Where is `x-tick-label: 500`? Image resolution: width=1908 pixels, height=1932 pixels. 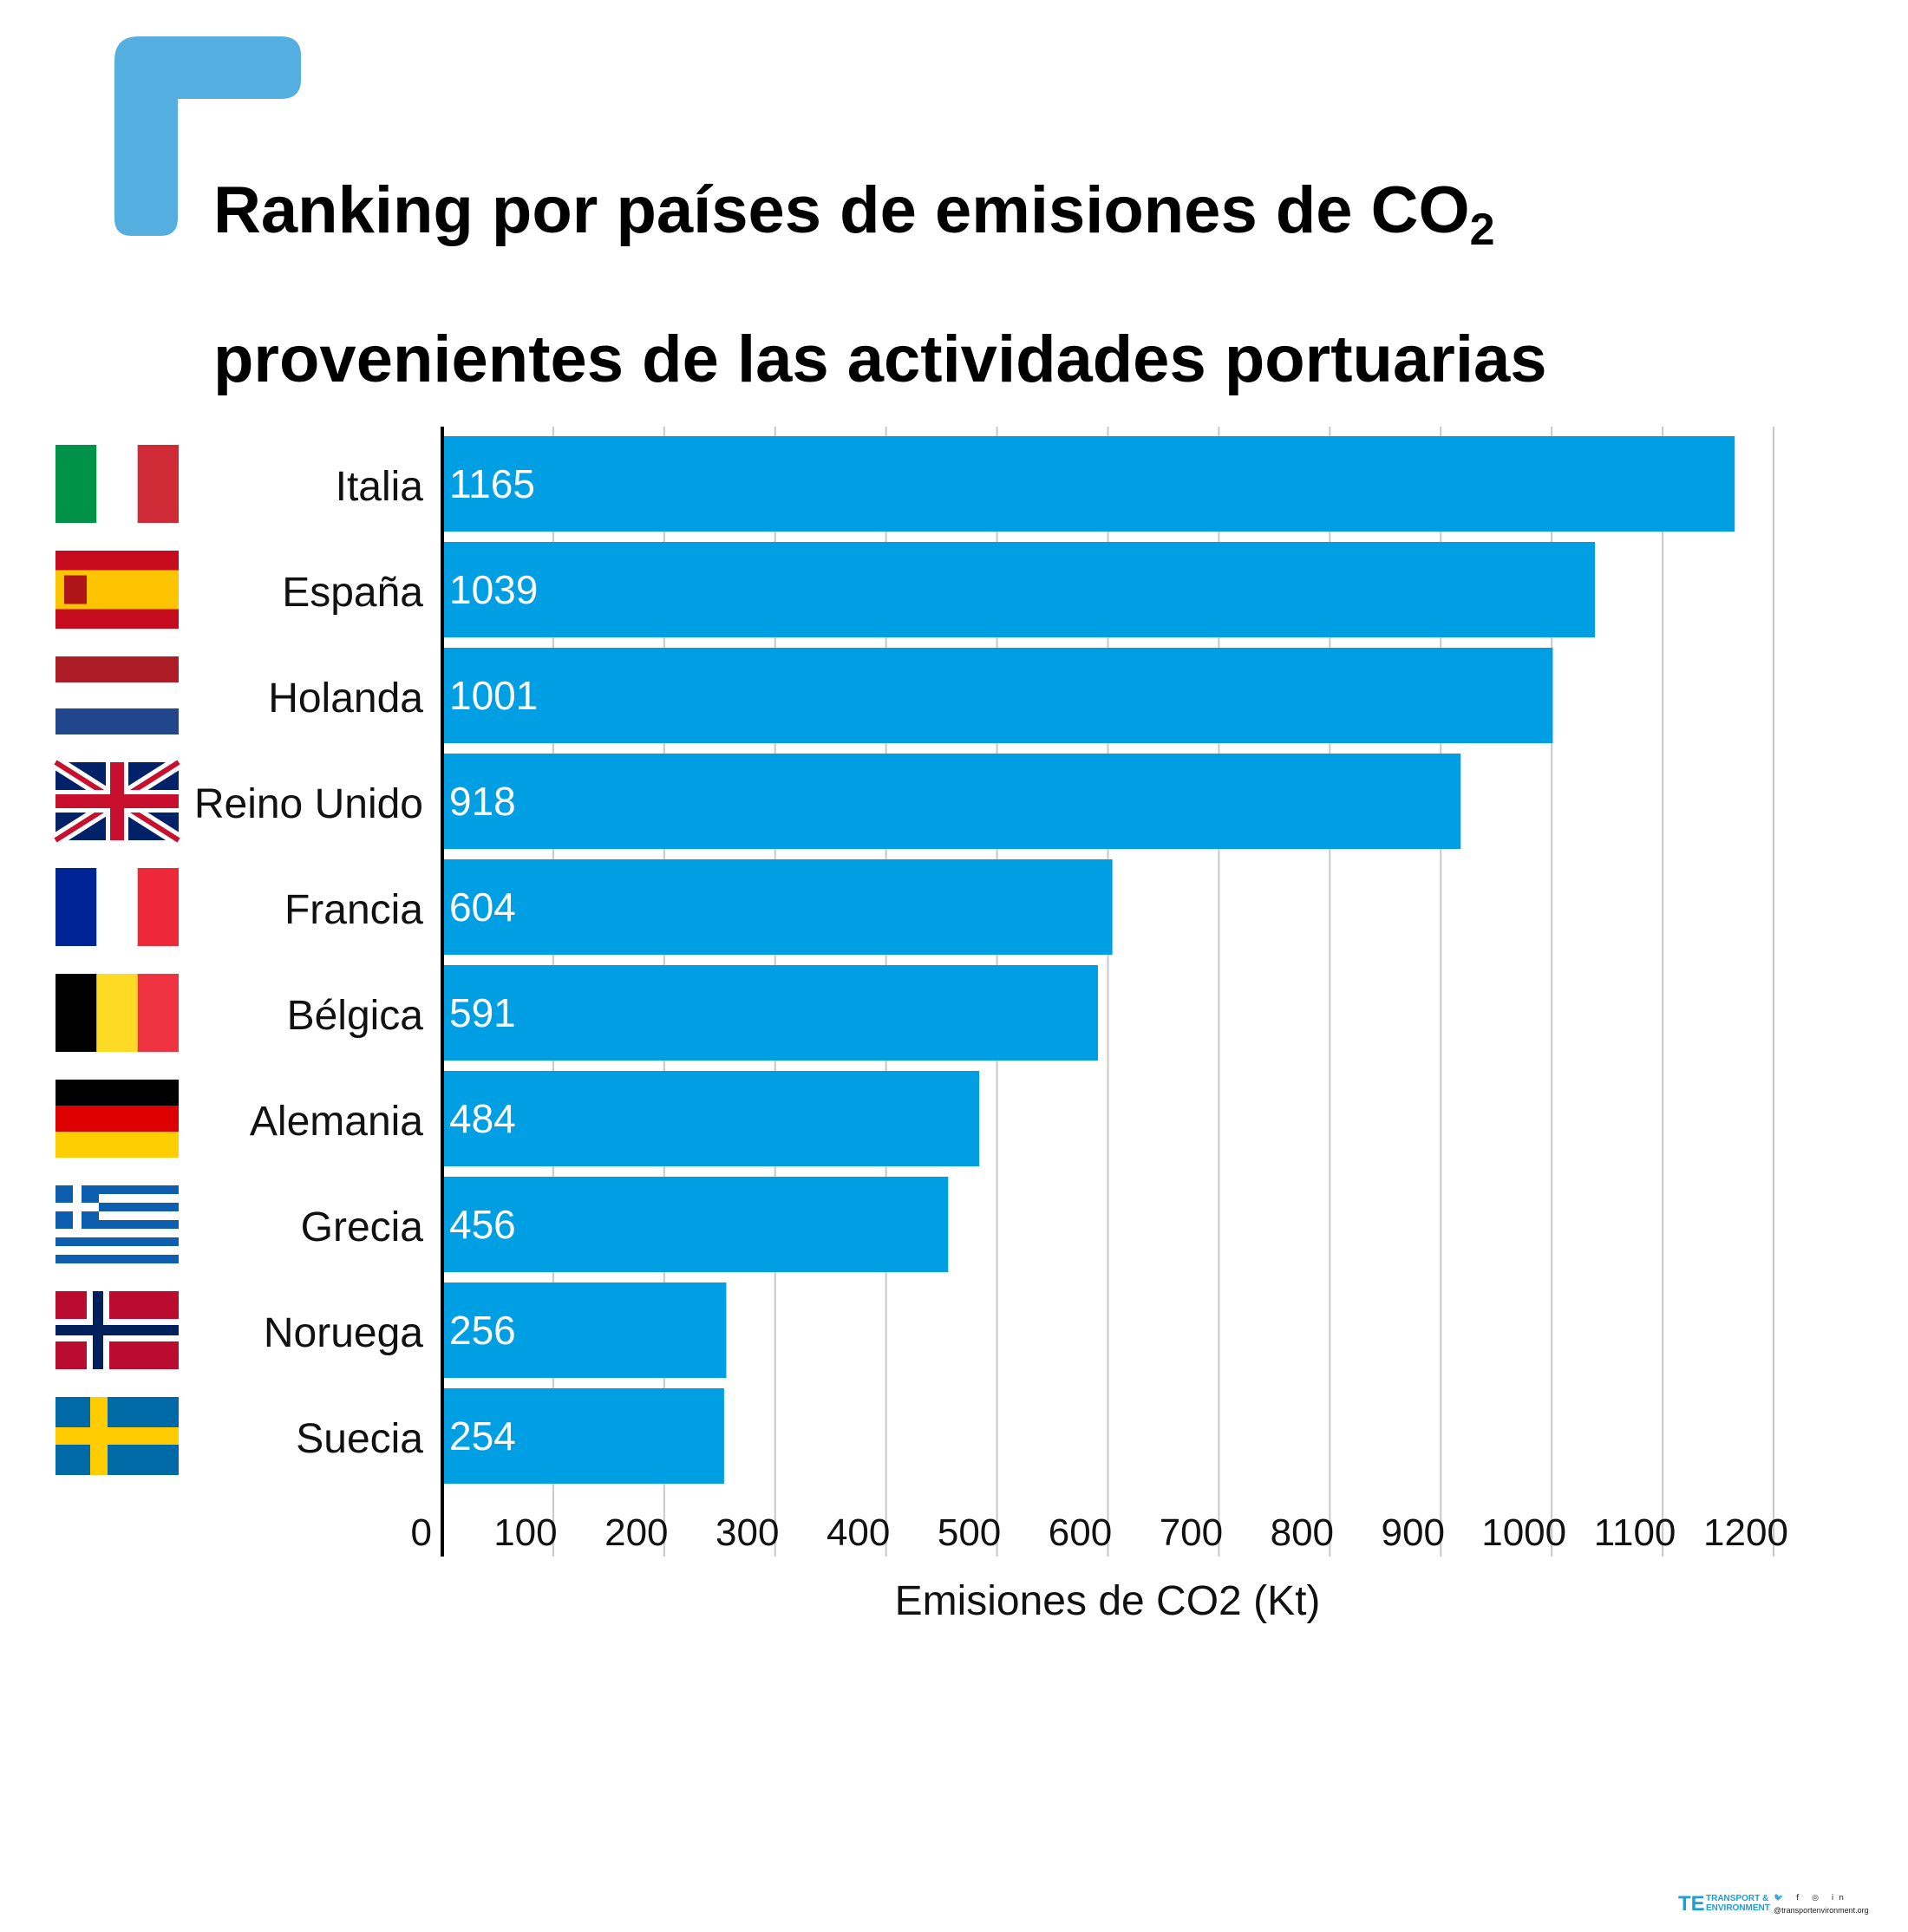 x-tick-label: 500 is located at coordinates (969, 1532).